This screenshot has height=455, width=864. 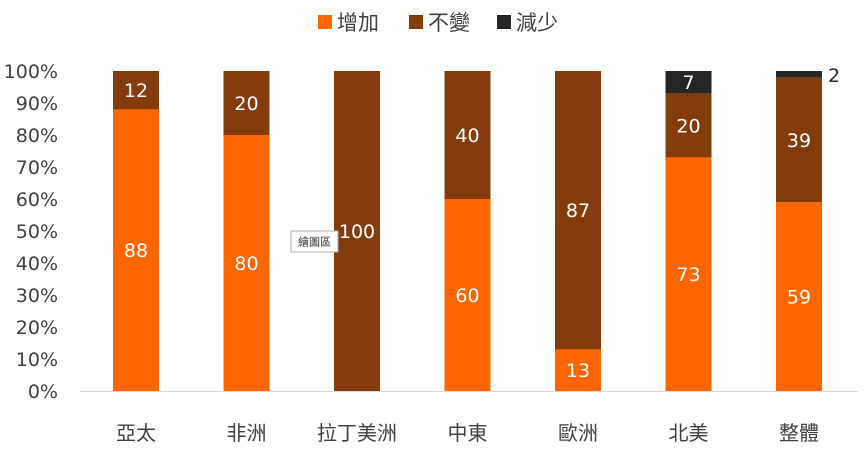 I want to click on legend-label-1: 不變, so click(x=449, y=23).